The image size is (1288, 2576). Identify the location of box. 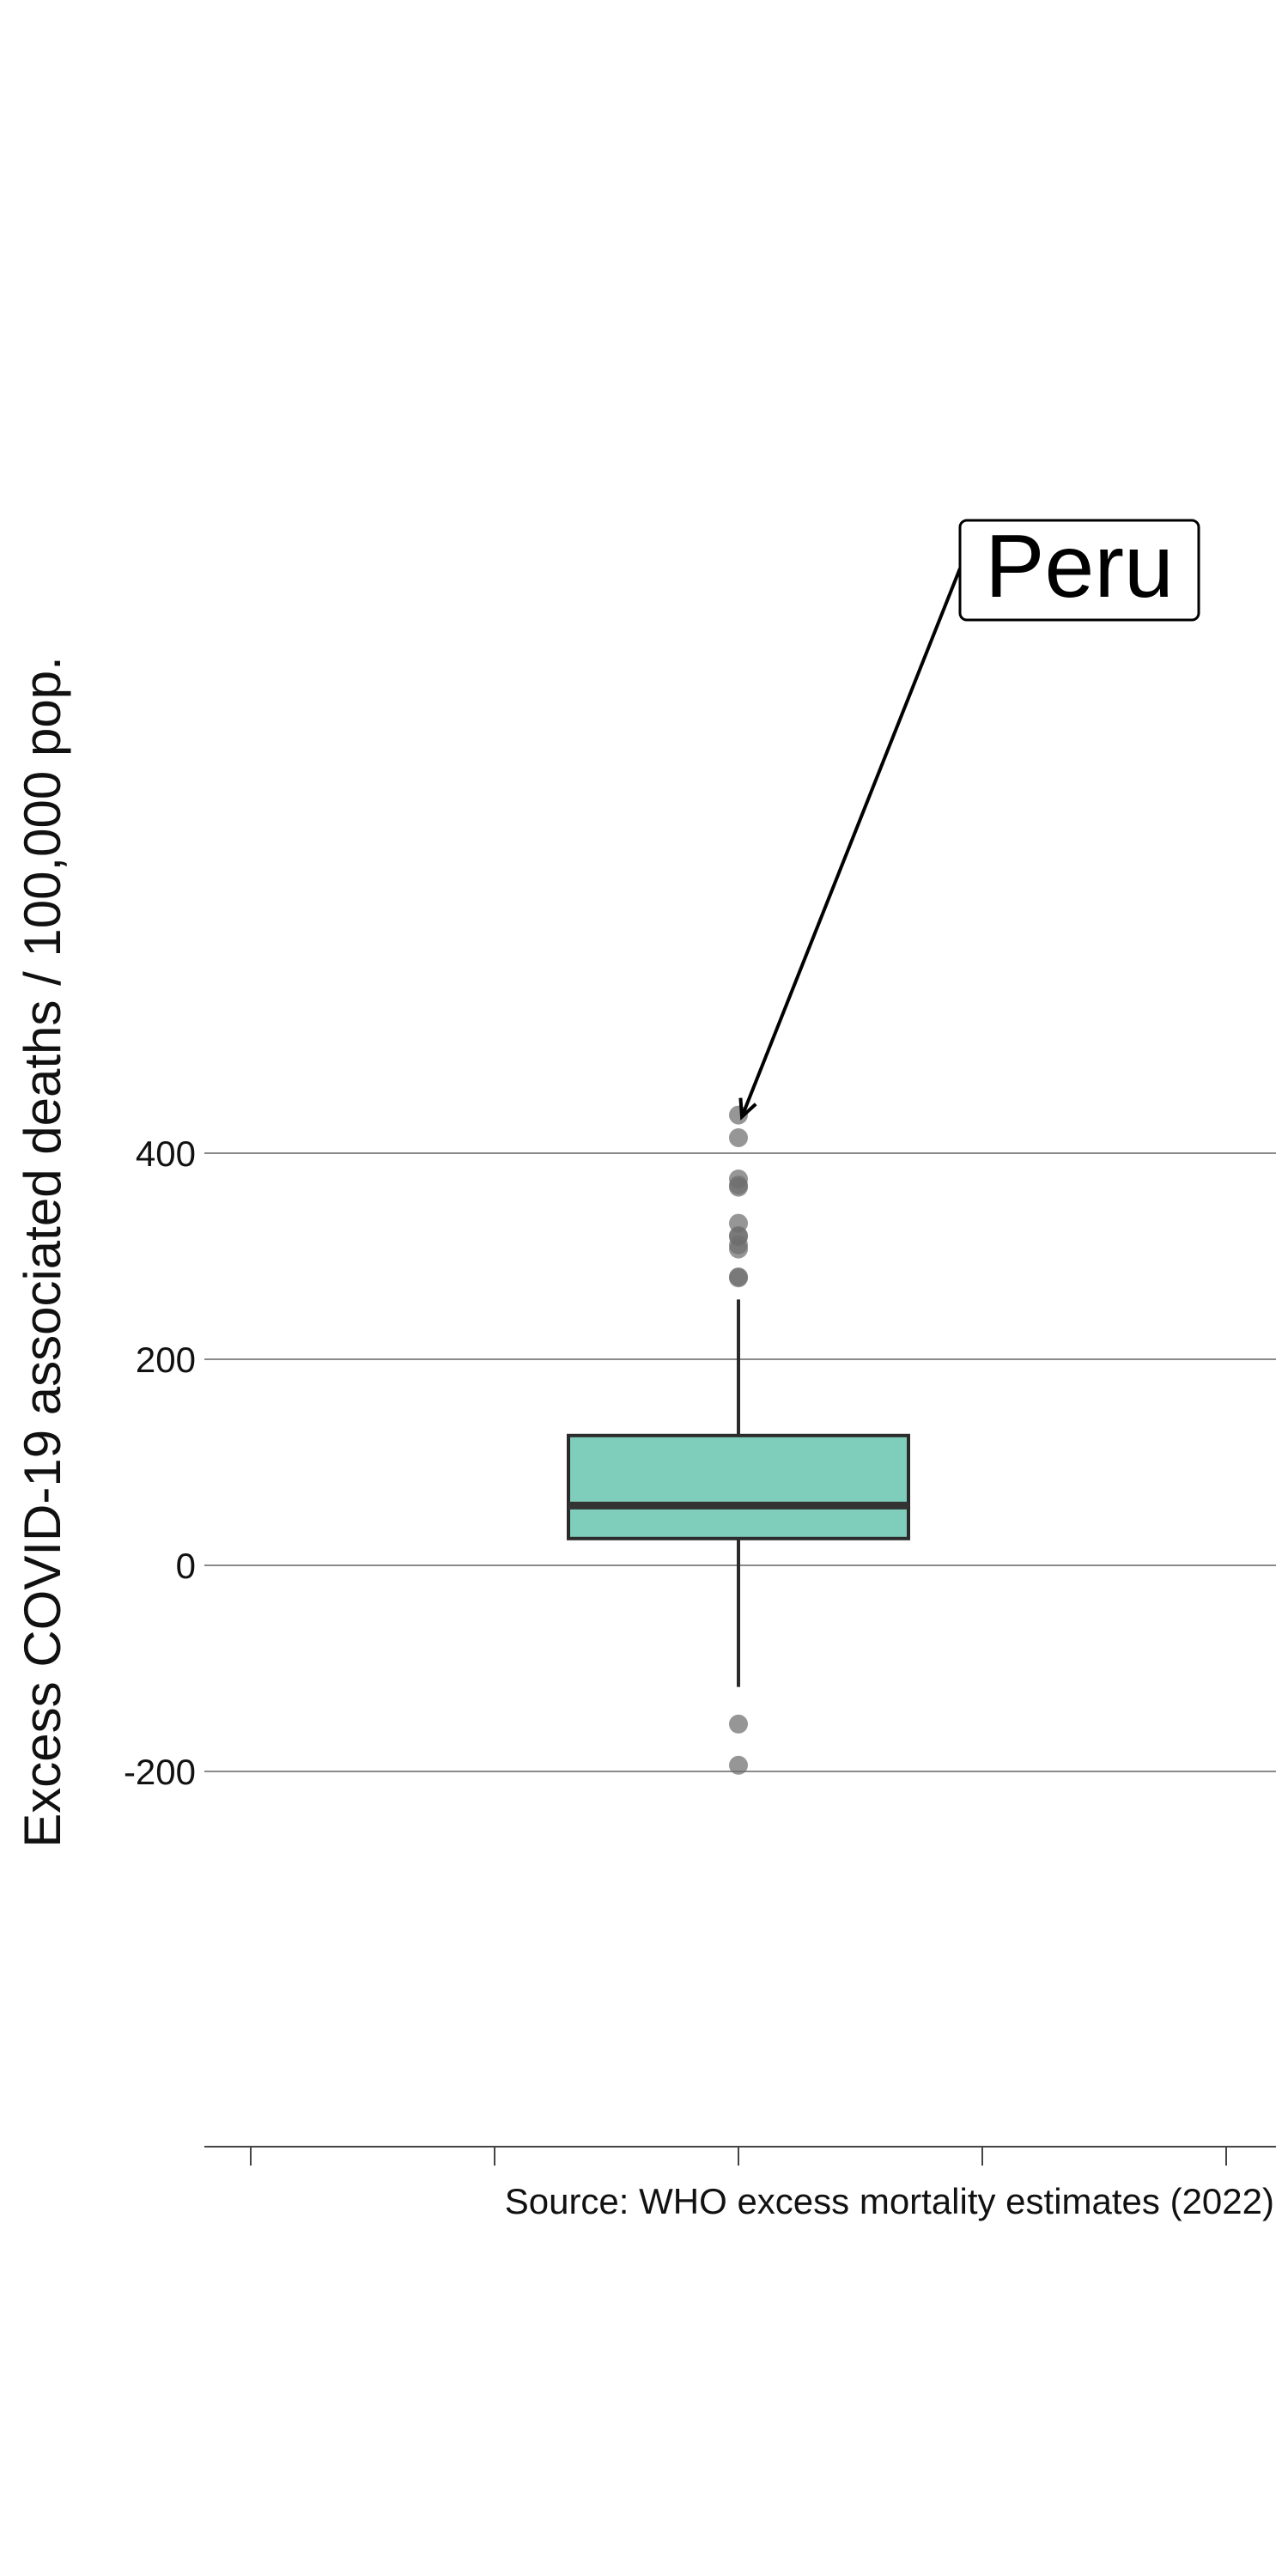
(738, 1486).